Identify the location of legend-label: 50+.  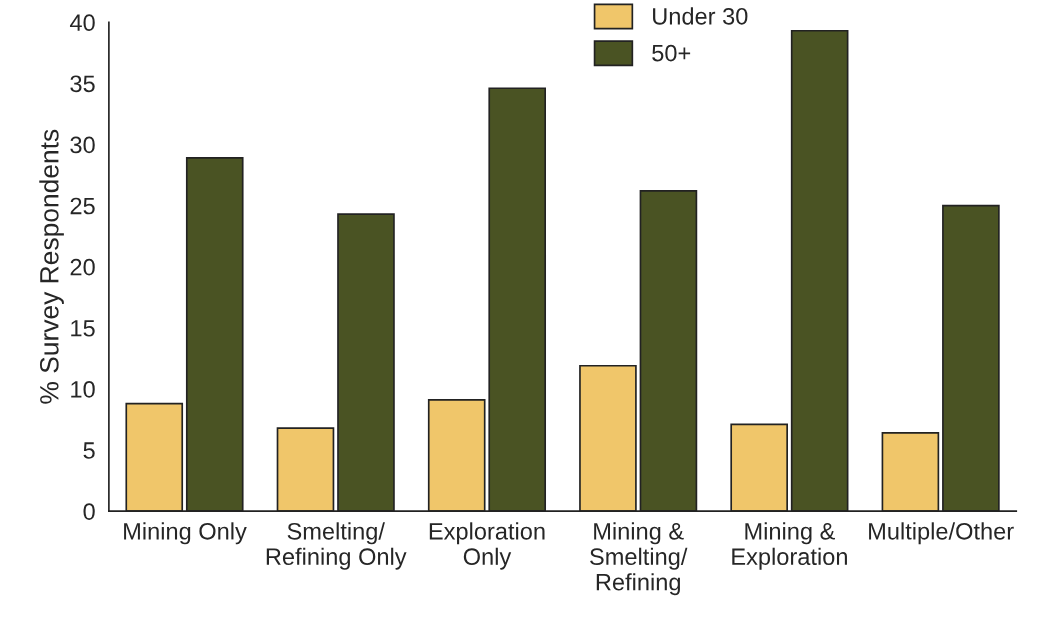
(671, 53).